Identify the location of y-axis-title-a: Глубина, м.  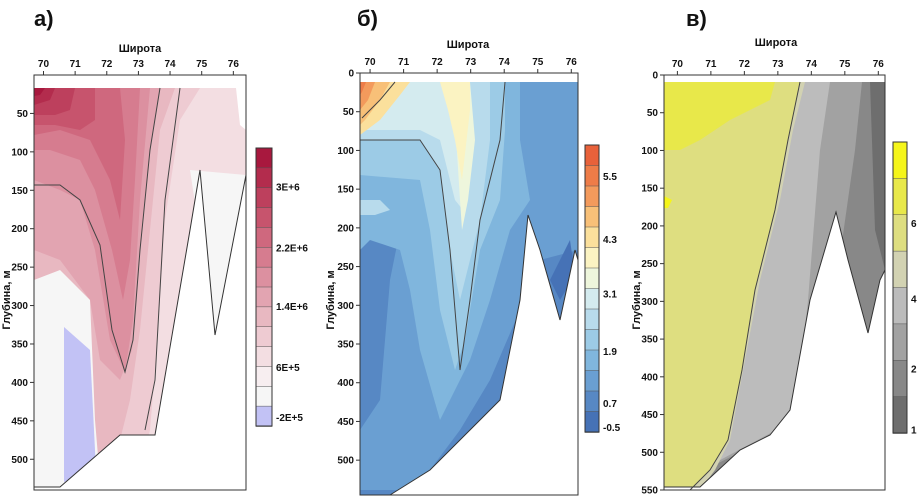
(7, 299).